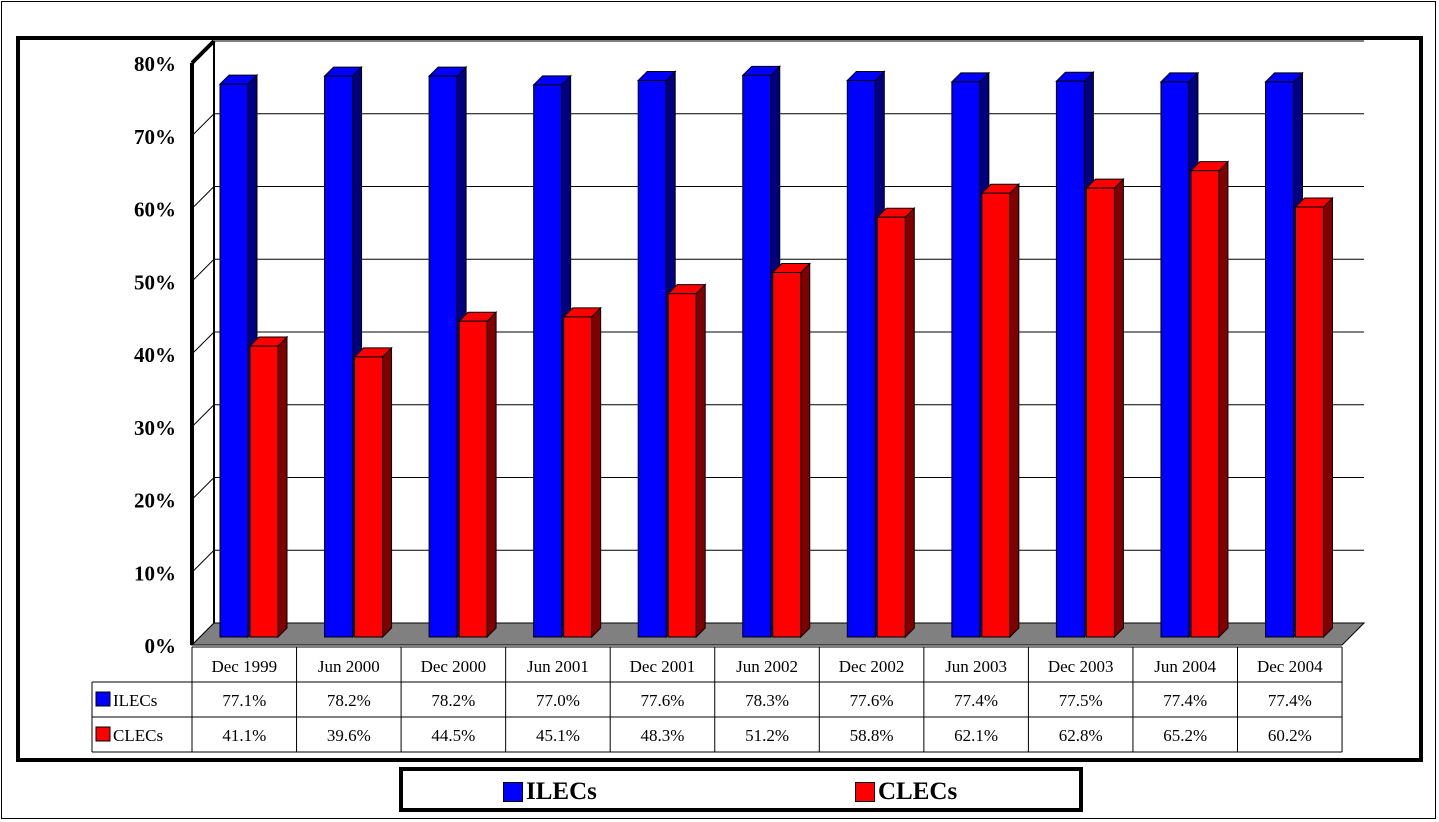 The height and width of the screenshot is (822, 1439). Describe the element at coordinates (767, 700) in the screenshot. I see `data-label: 78.3%` at that location.